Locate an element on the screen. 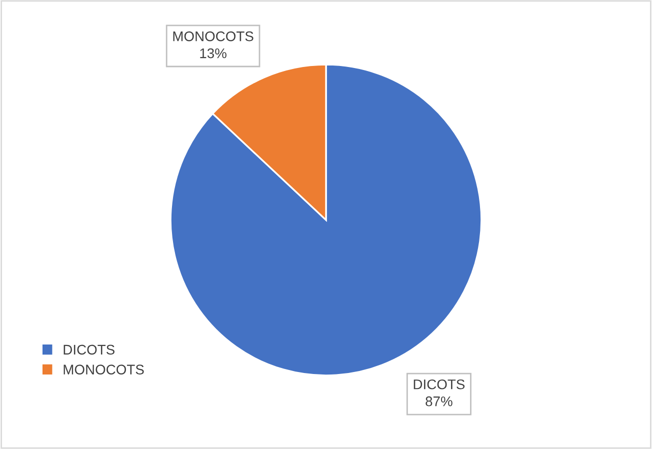 Image resolution: width=652 pixels, height=449 pixels. slice-label: MONOCOTS is located at coordinates (213, 36).